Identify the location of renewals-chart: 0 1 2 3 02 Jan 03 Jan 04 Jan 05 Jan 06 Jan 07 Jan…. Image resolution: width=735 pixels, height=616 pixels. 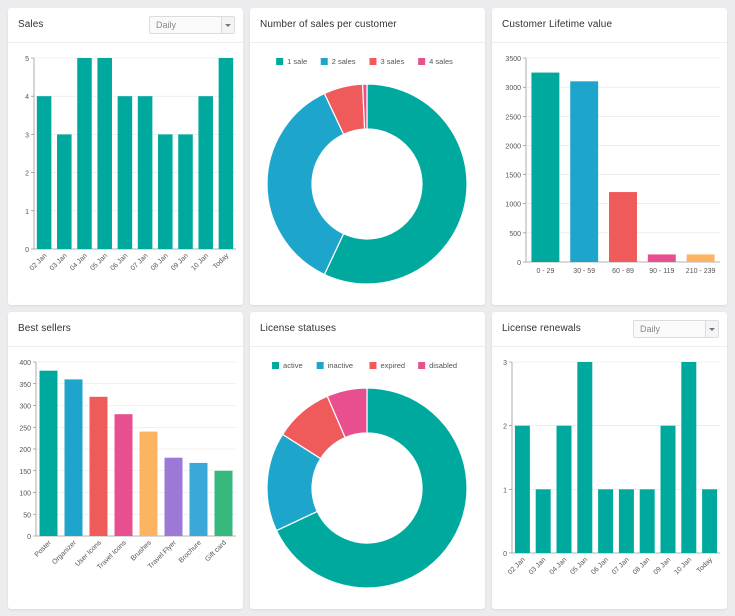
(611, 468).